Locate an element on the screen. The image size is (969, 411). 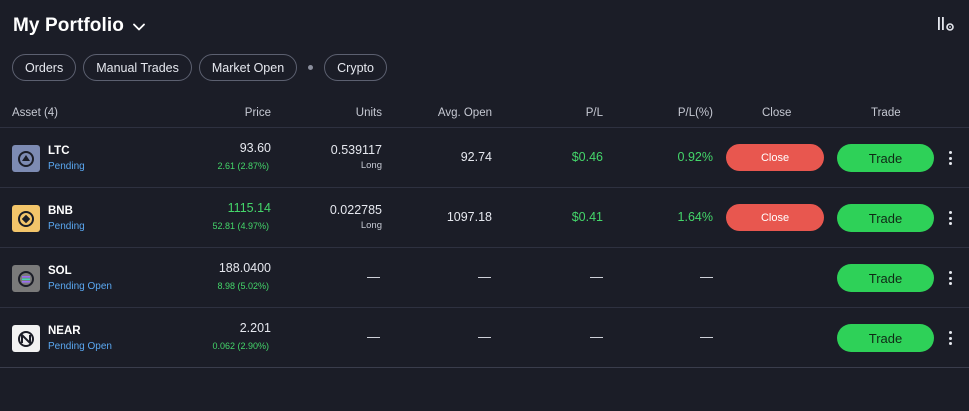
asset-symbol: BNB is located at coordinates (60, 211).